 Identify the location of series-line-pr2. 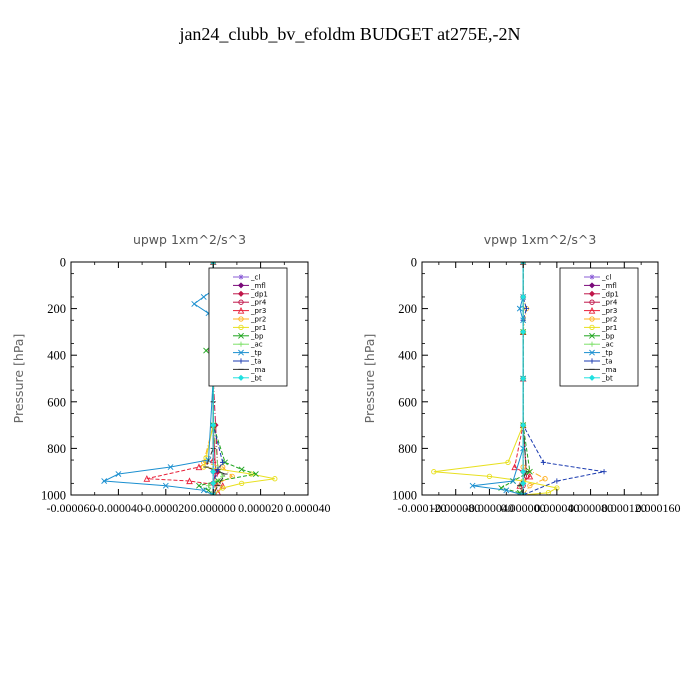
(534, 378).